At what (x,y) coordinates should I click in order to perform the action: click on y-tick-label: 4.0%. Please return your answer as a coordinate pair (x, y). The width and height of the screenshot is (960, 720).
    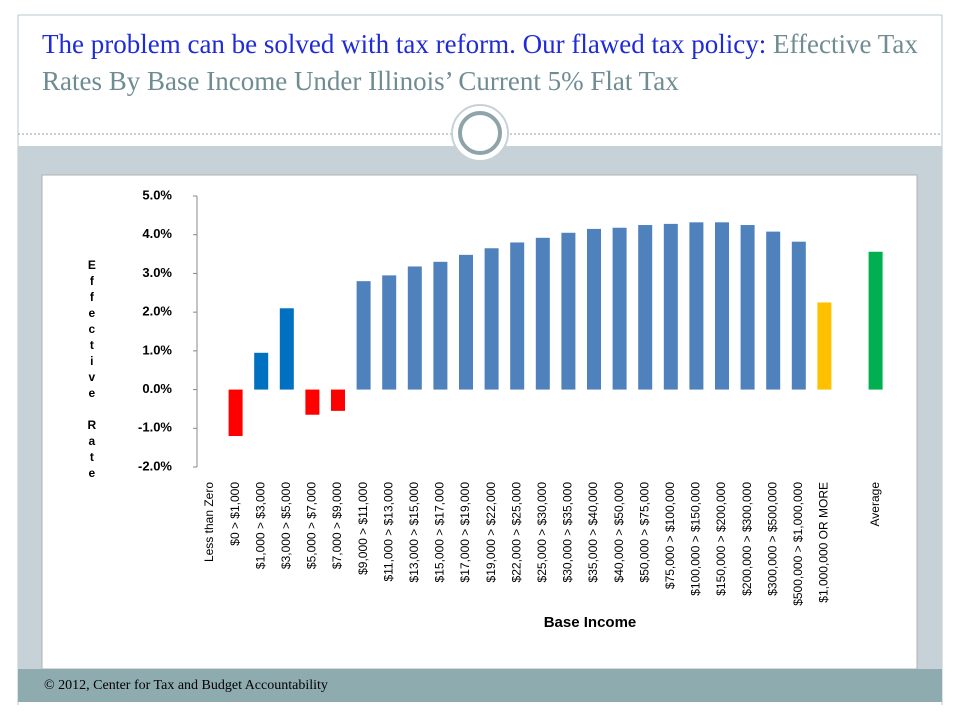
    Looking at the image, I should click on (157, 233).